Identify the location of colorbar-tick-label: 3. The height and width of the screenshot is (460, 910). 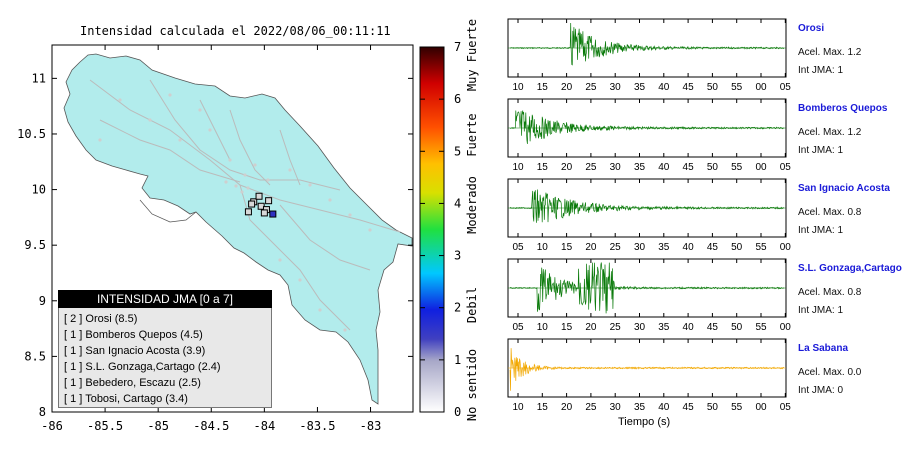
(457, 256).